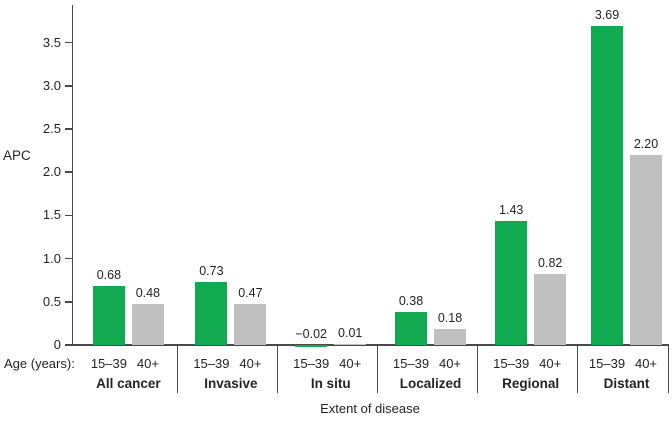  I want to click on bar-value-label: 0.38, so click(411, 301).